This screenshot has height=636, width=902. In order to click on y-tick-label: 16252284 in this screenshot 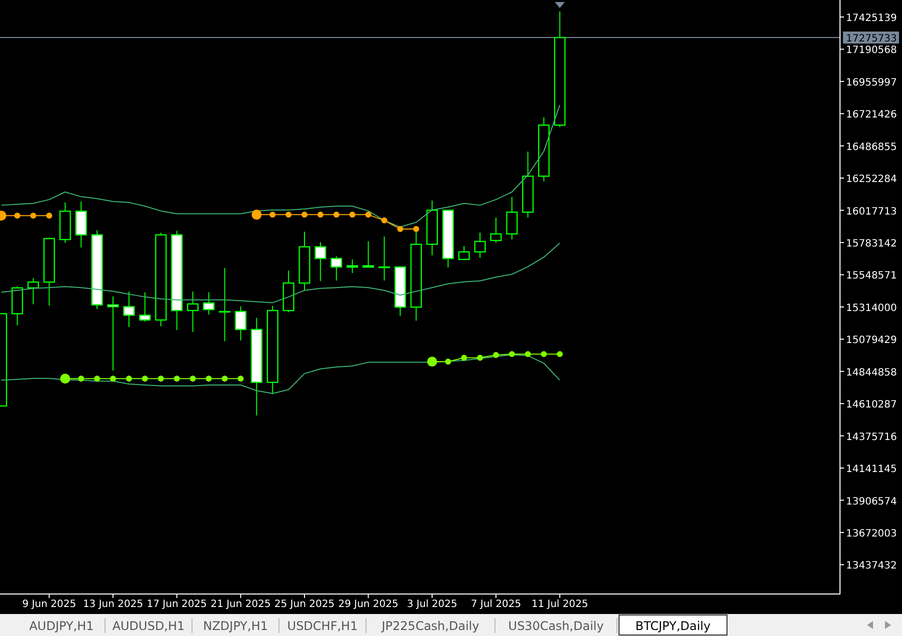, I will do `click(871, 180)`.